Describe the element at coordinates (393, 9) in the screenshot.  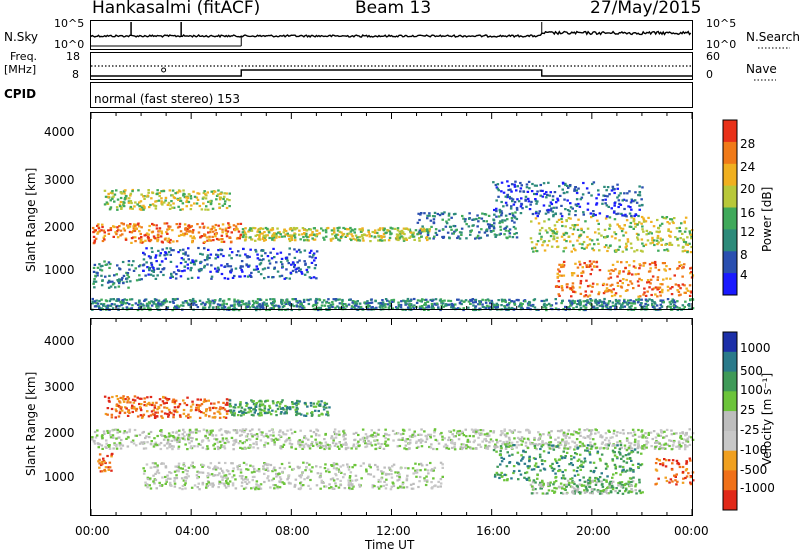
I see `beam-title: Beam 13` at that location.